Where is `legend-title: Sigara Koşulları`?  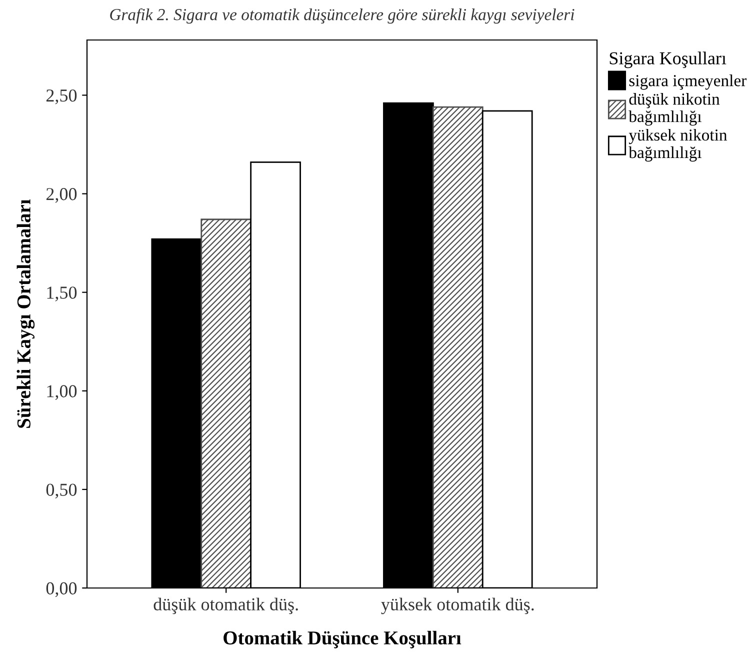 legend-title: Sigara Koşulları is located at coordinates (668, 60).